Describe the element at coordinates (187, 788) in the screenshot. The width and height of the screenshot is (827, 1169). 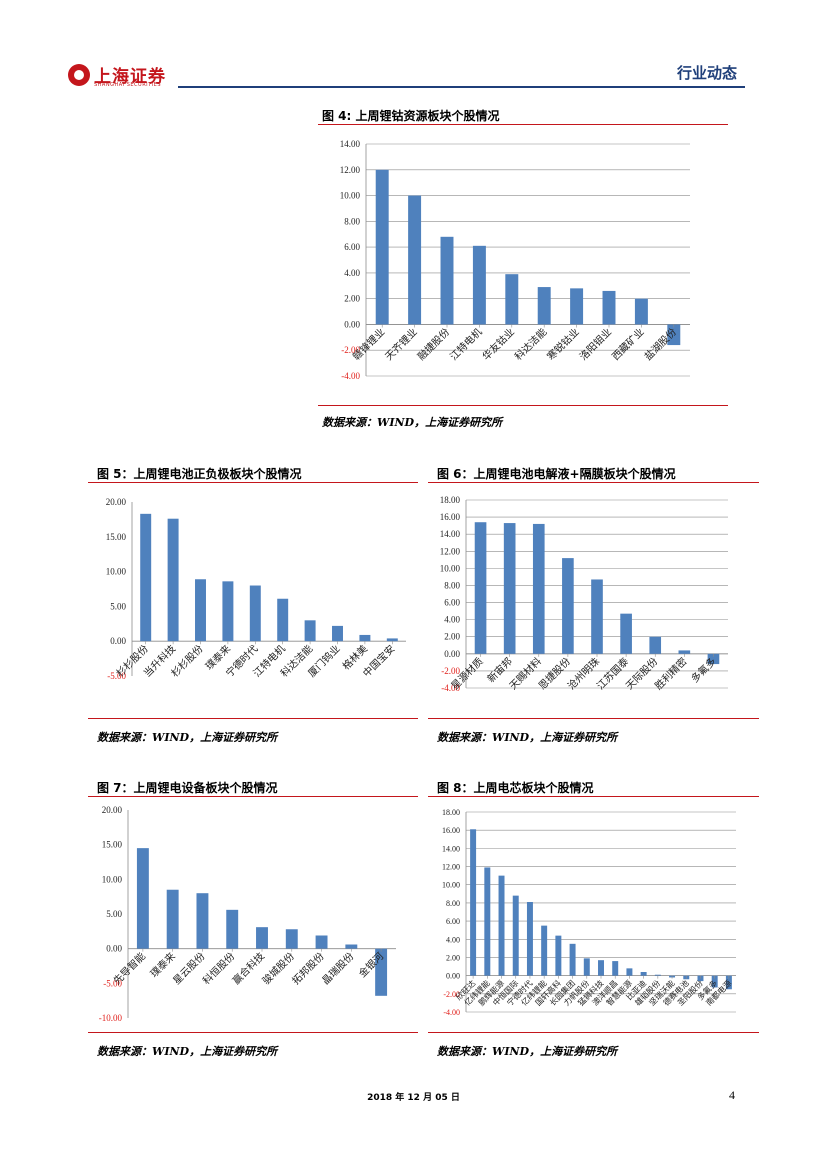
I see `fig7-title: 图 7：上周锂电设备板块个股情况` at that location.